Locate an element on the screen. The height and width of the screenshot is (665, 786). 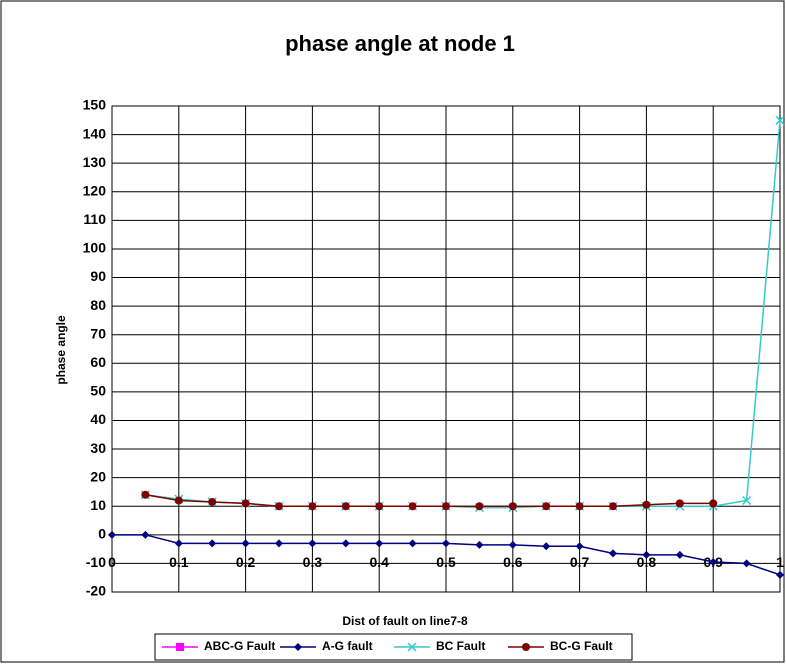
x-tick-label: 0.6 is located at coordinates (513, 562).